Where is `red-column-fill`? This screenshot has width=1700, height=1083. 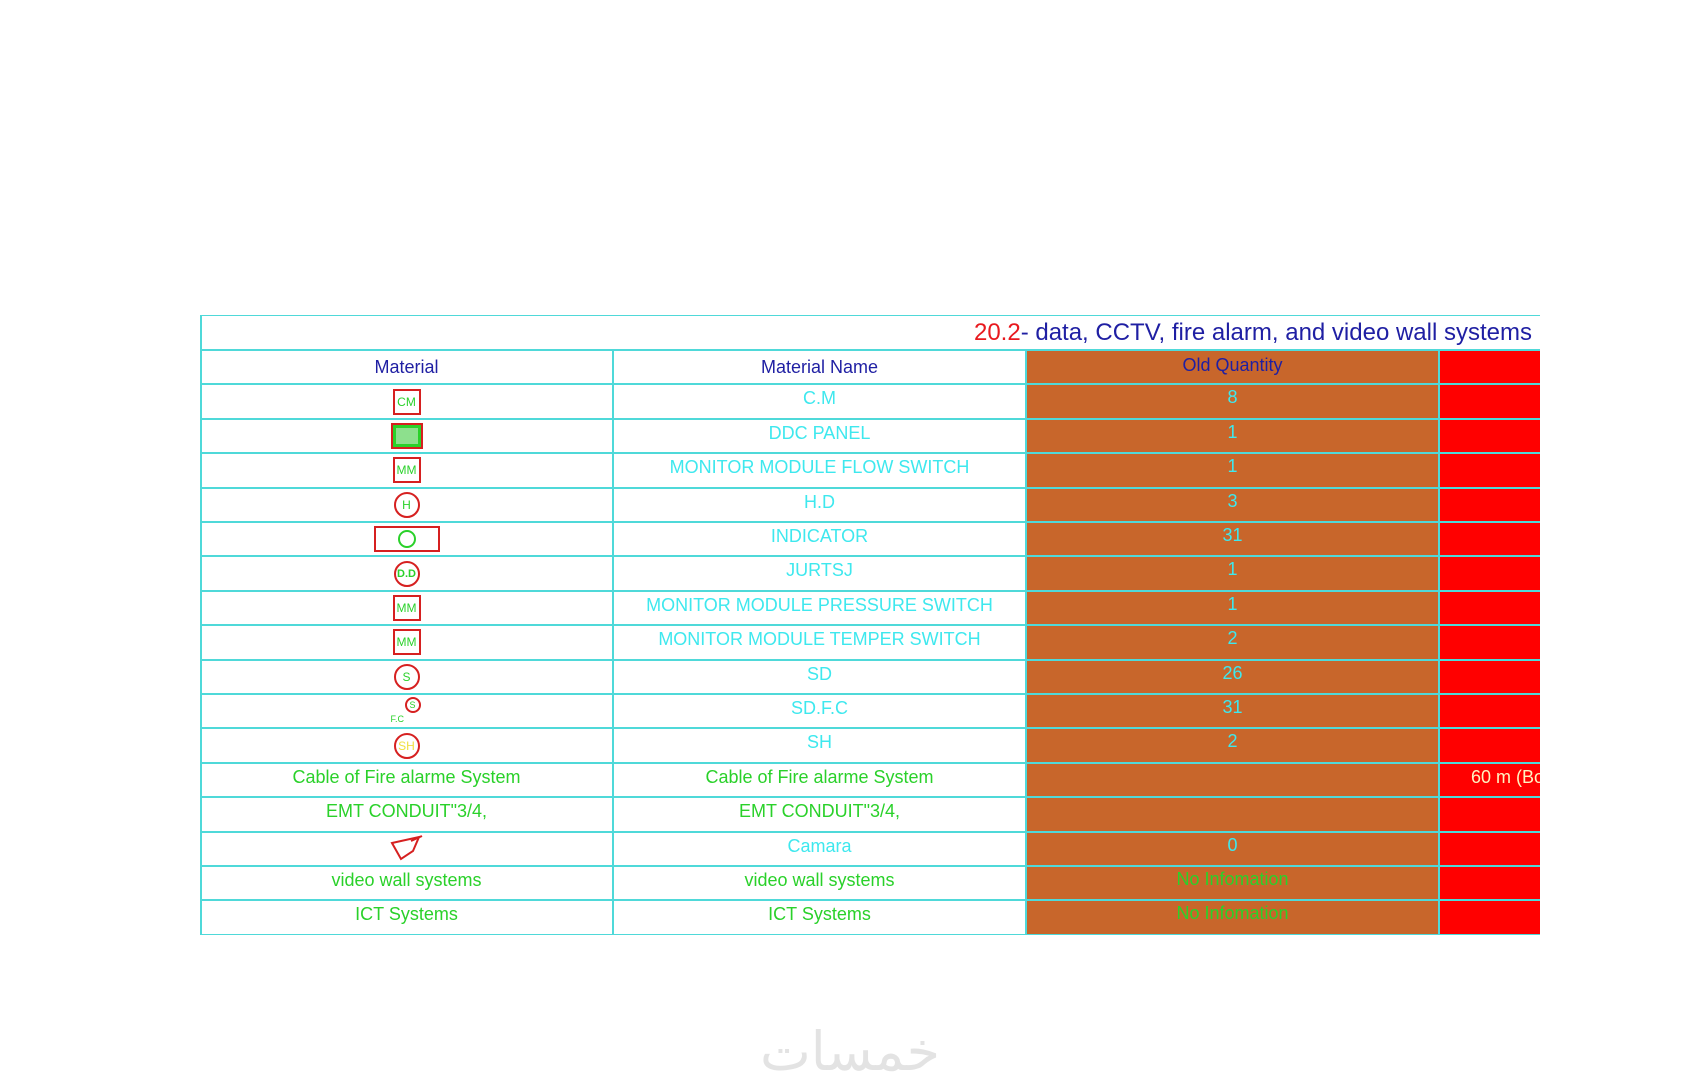
red-column-fill is located at coordinates (1489, 642).